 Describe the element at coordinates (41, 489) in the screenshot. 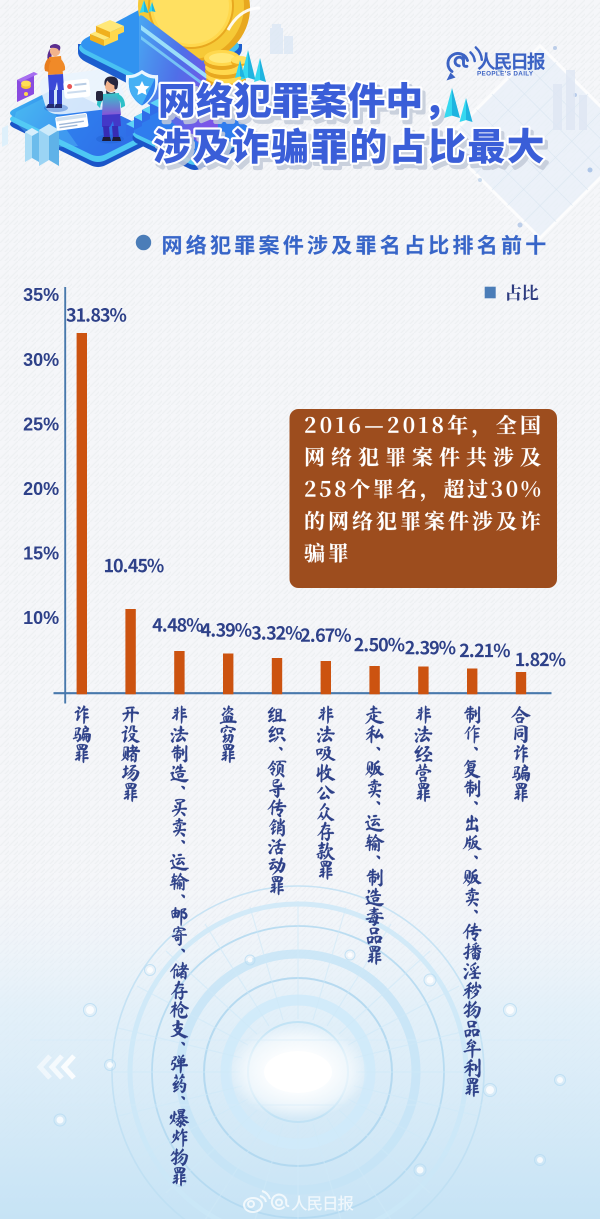

I see `svg-text: 20%` at that location.